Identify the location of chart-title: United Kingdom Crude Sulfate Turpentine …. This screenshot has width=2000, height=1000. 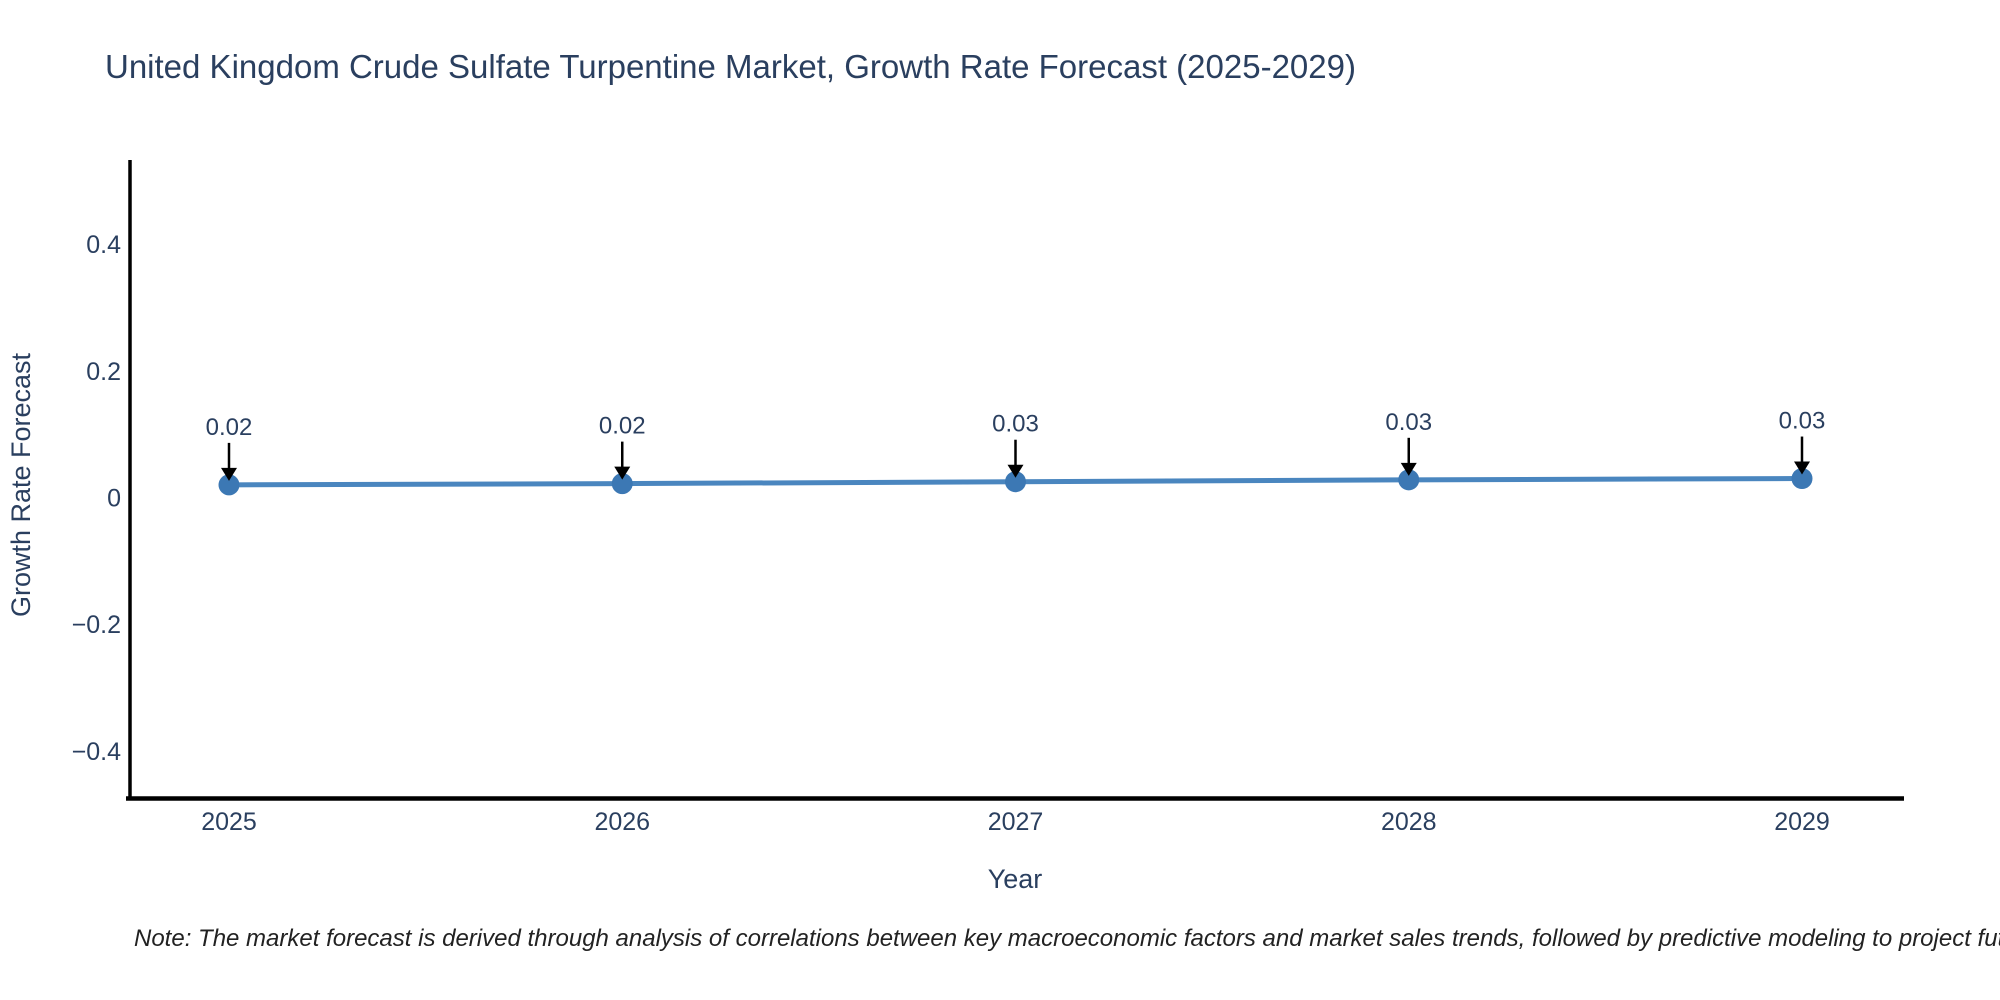
(730, 66).